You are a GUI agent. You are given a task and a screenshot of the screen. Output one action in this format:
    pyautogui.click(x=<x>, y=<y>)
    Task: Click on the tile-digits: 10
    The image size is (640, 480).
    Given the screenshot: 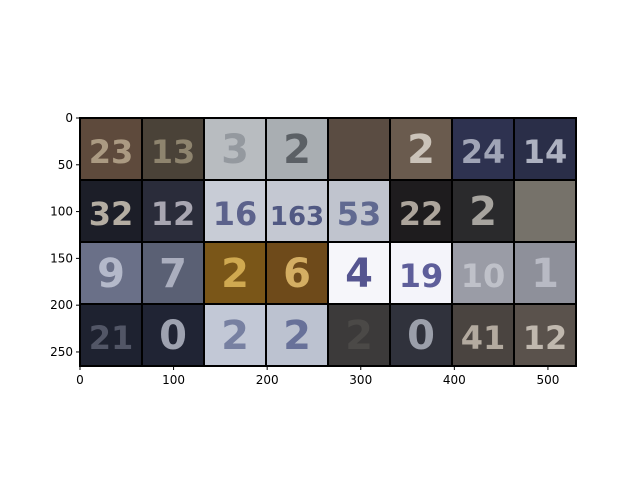 What is the action you would take?
    pyautogui.click(x=483, y=276)
    